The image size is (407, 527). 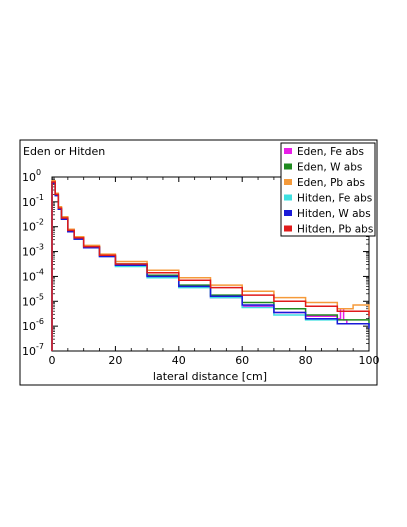 What do you see at coordinates (210, 376) in the screenshot?
I see `x-axis-label: lateral distance [cm]` at bounding box center [210, 376].